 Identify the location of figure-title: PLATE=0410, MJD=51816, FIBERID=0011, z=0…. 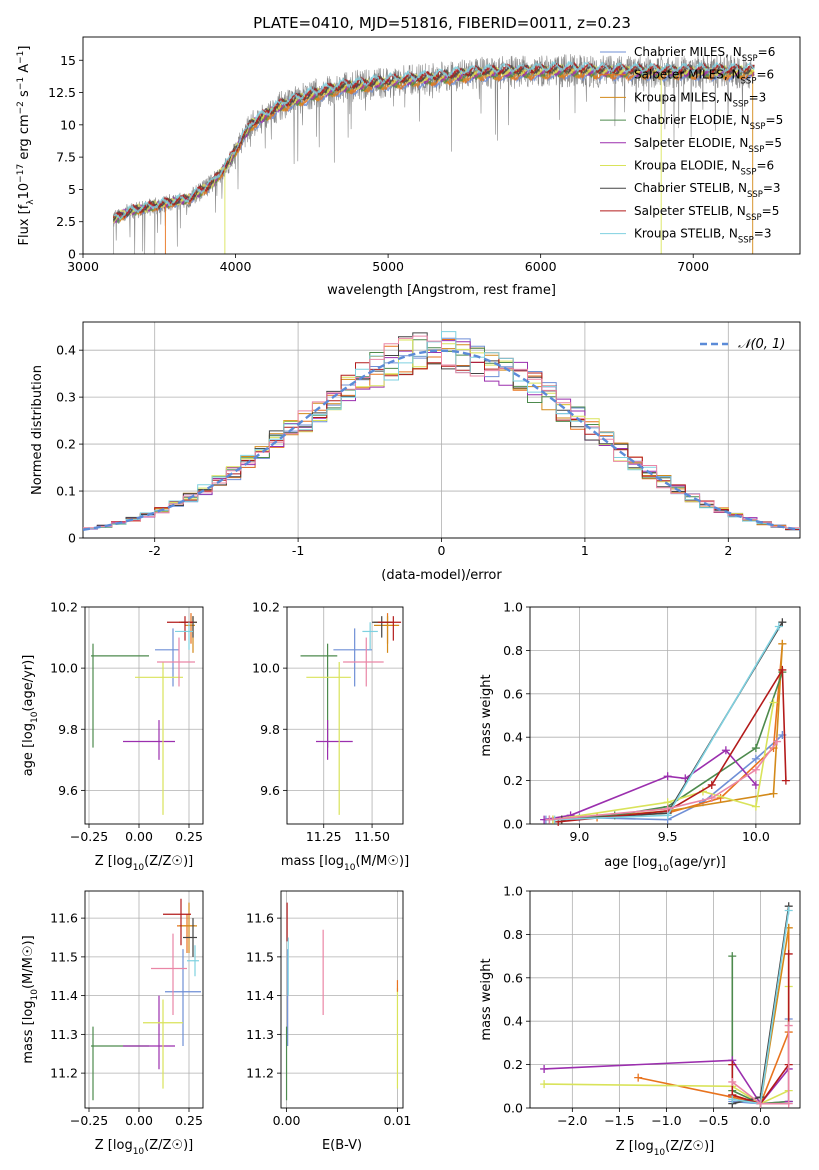
(442, 23).